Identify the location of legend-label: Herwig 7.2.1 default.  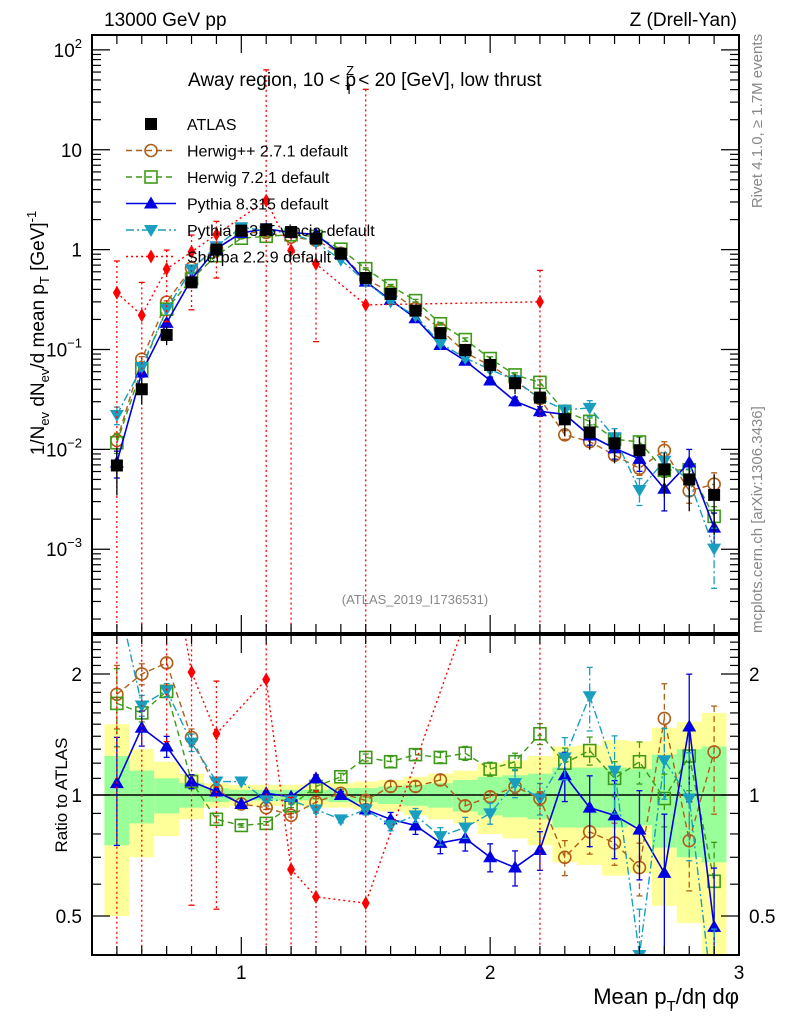
(258, 178).